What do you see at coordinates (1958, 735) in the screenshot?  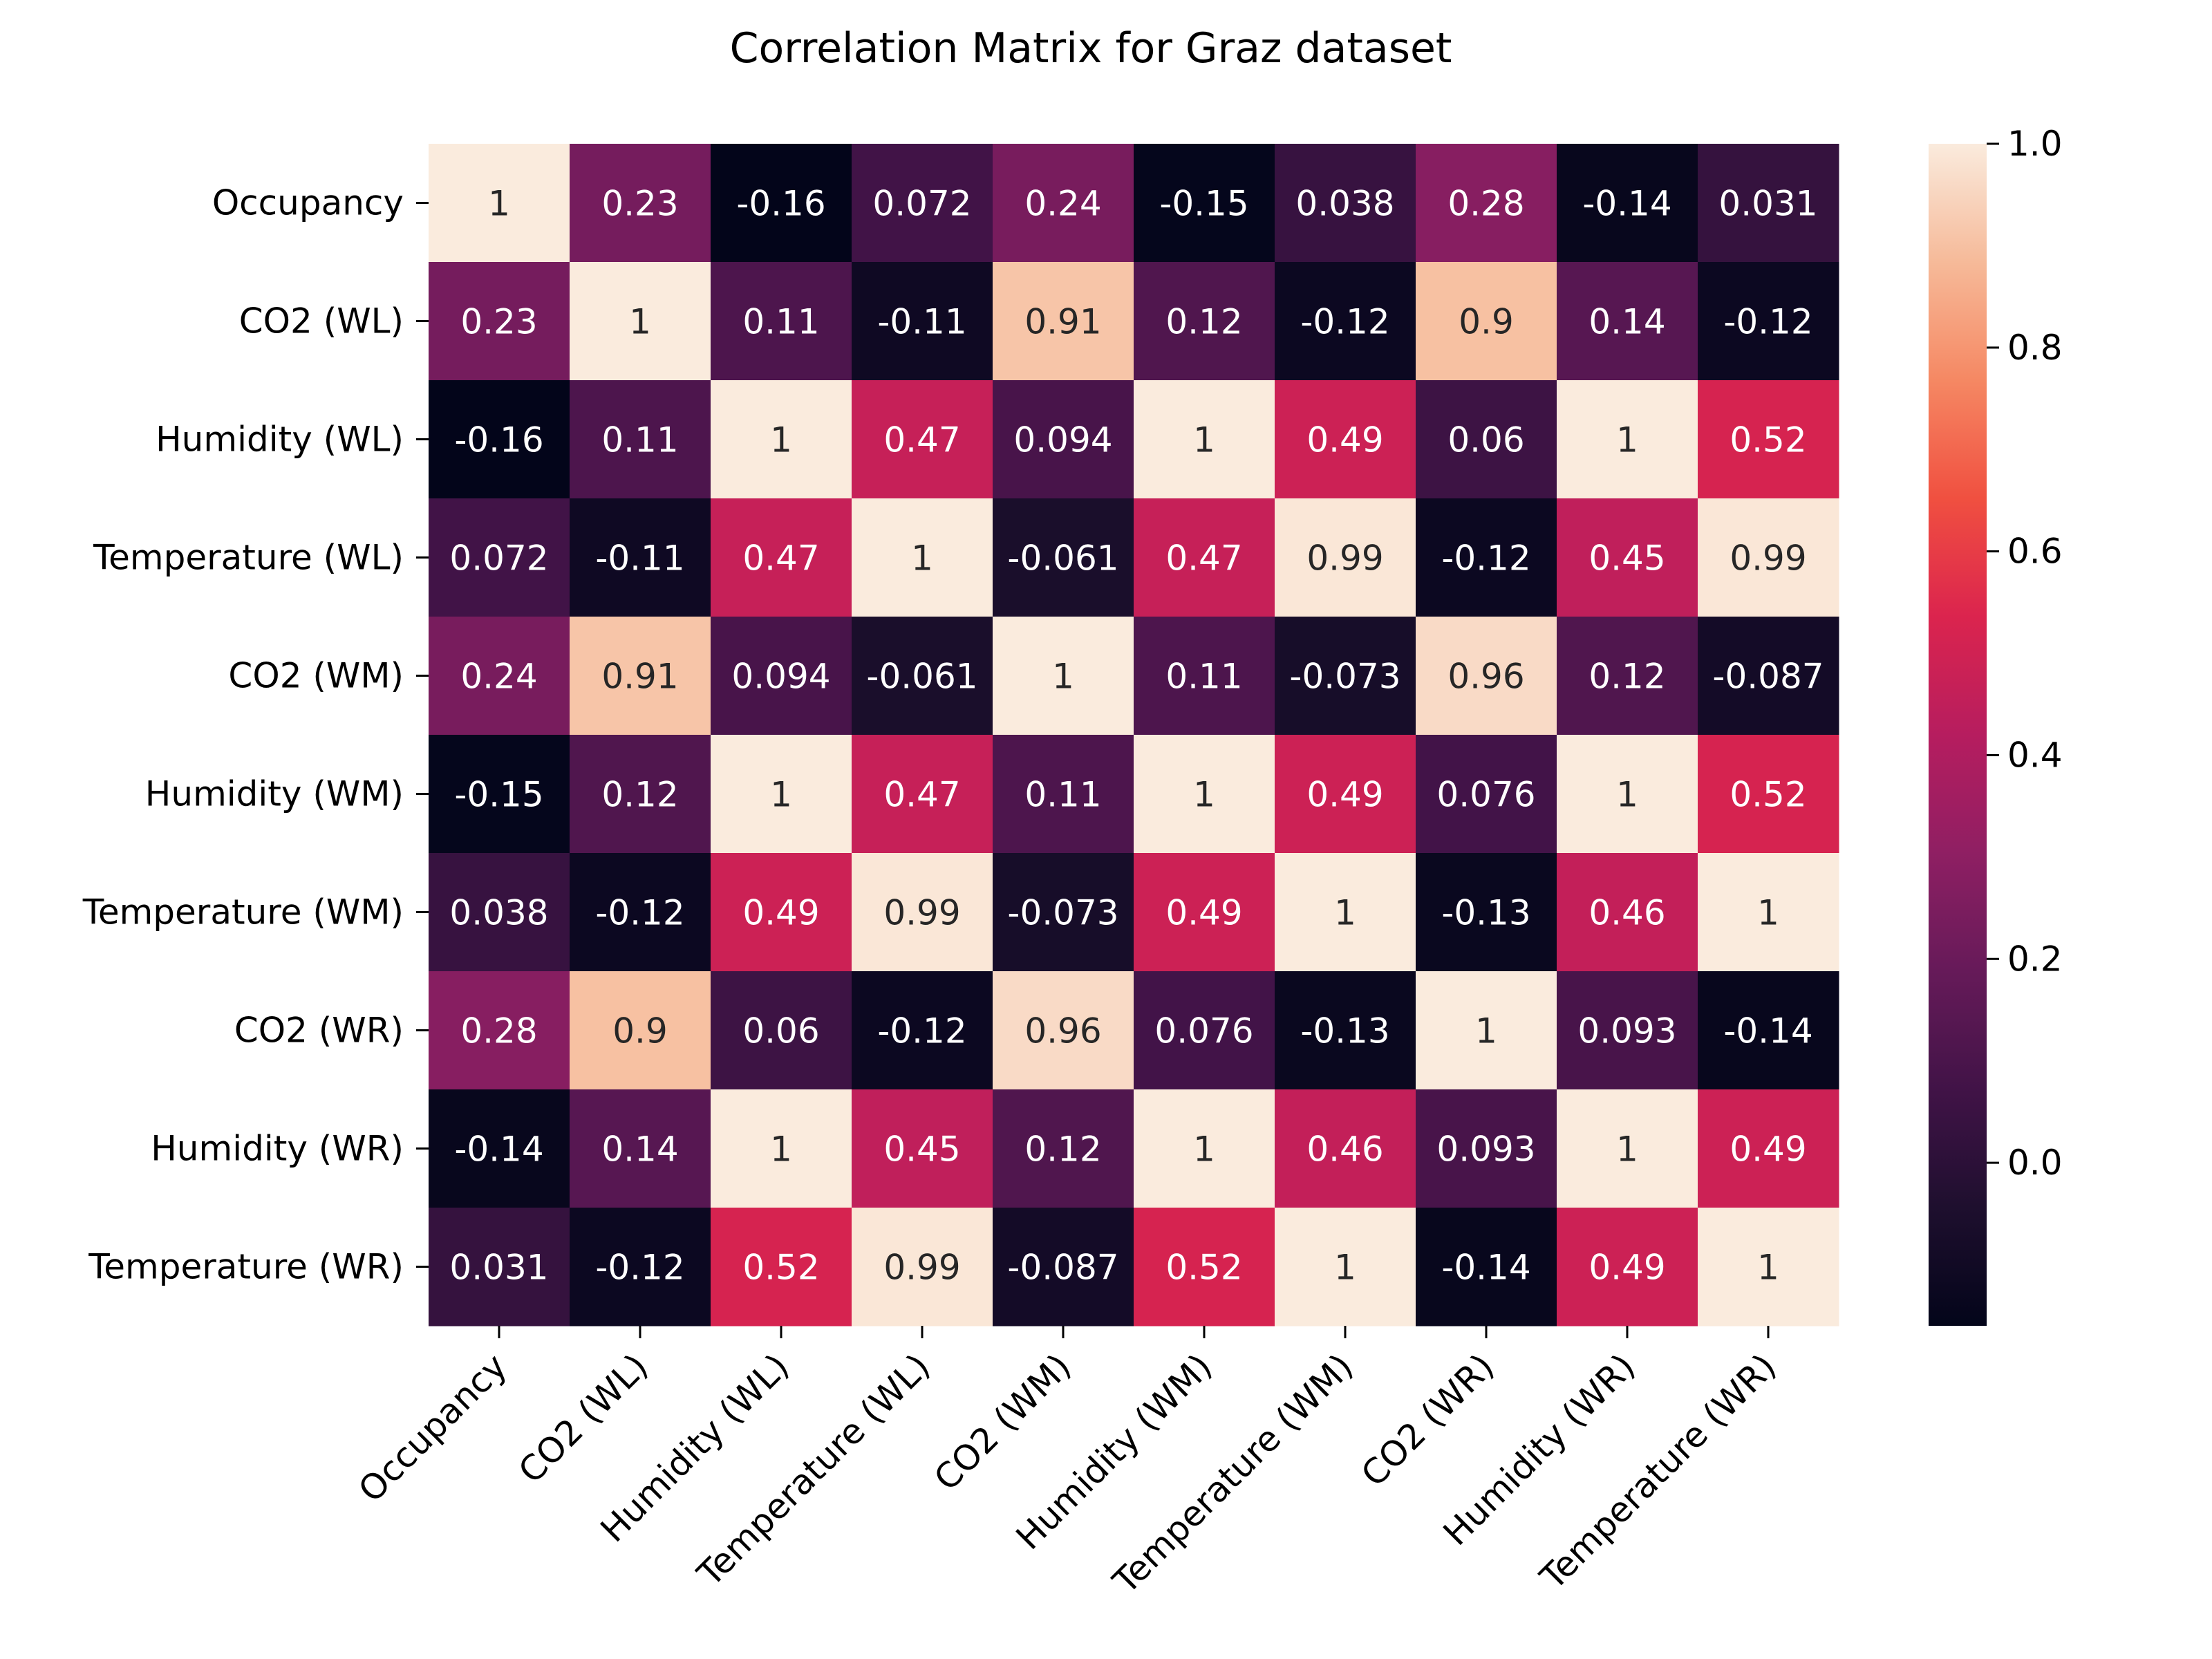 I see `colorbar-gradient` at bounding box center [1958, 735].